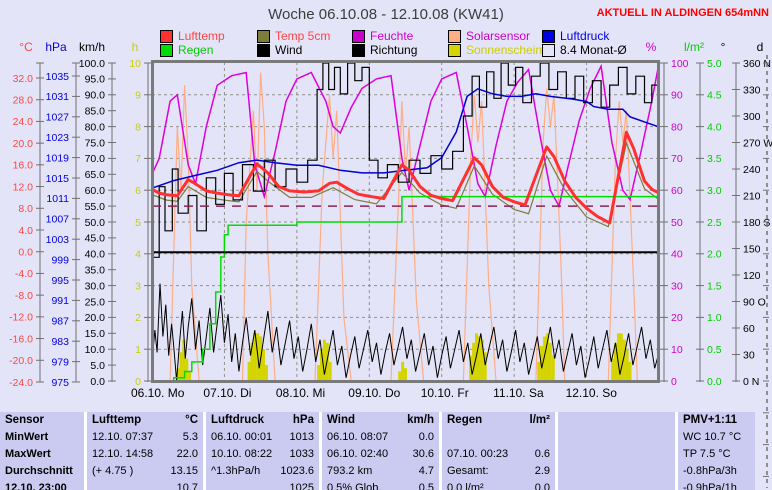 This screenshot has height=490, width=772. Describe the element at coordinates (518, 393) in the screenshot. I see `day-label: 11.10. Sa` at that location.